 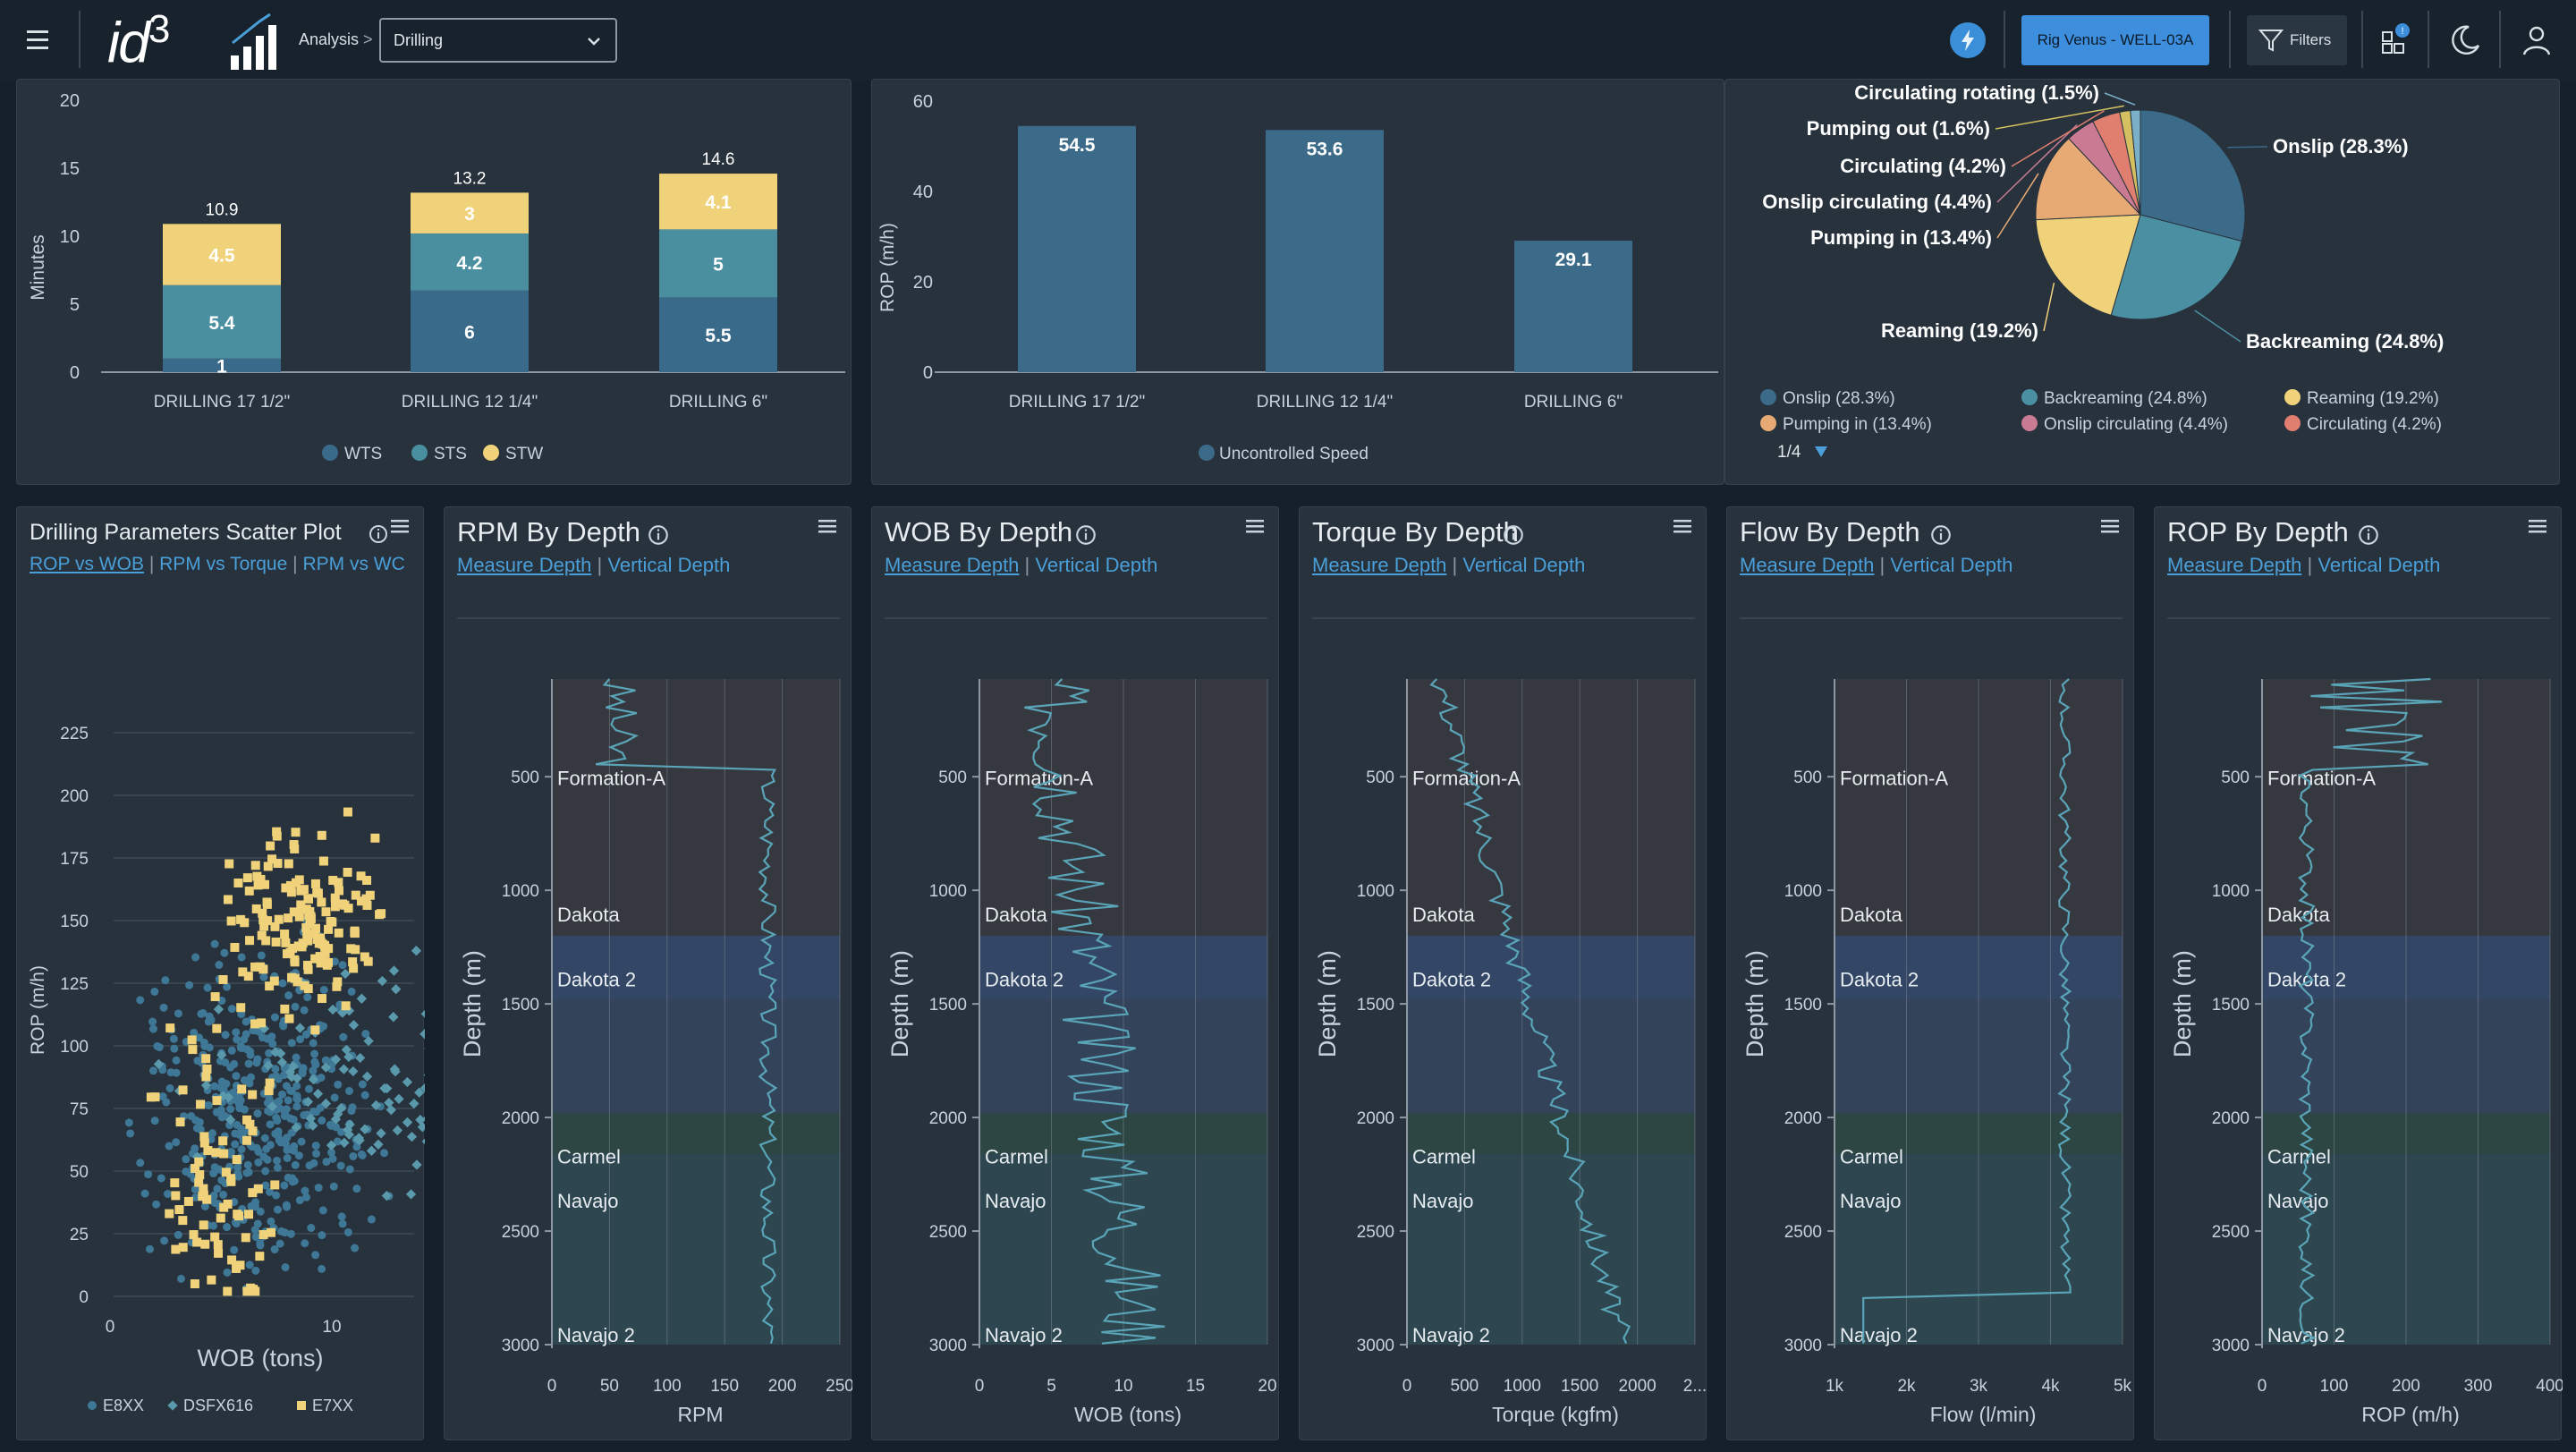 What do you see at coordinates (353, 564) in the screenshot?
I see `link-rpm-vs-wc: RPM vs WC` at bounding box center [353, 564].